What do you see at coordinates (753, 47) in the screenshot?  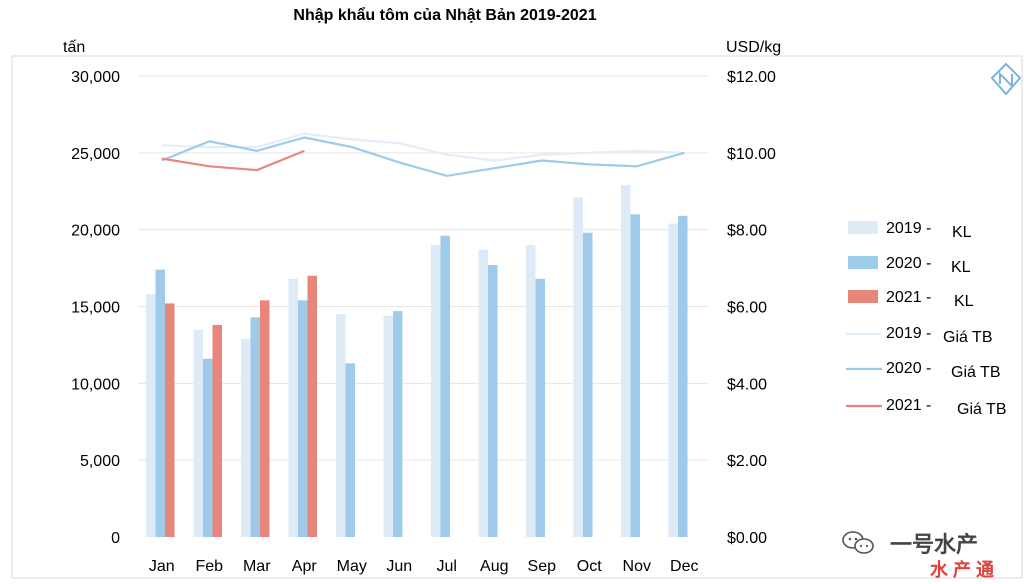 I see `y-right-unit: USD/kg` at bounding box center [753, 47].